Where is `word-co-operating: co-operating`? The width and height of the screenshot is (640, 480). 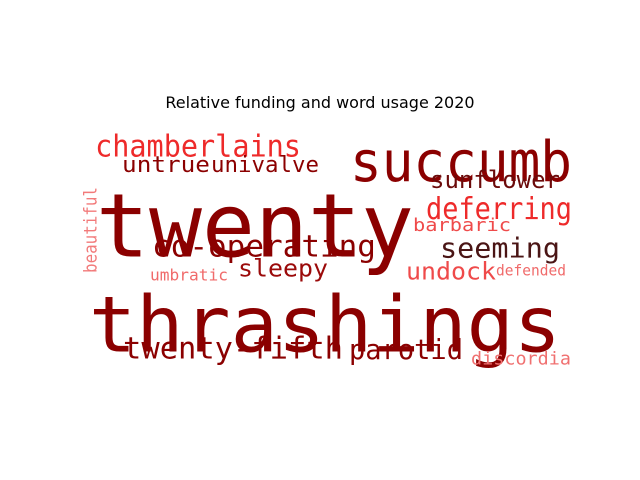
word-co-operating: co-operating is located at coordinates (264, 247).